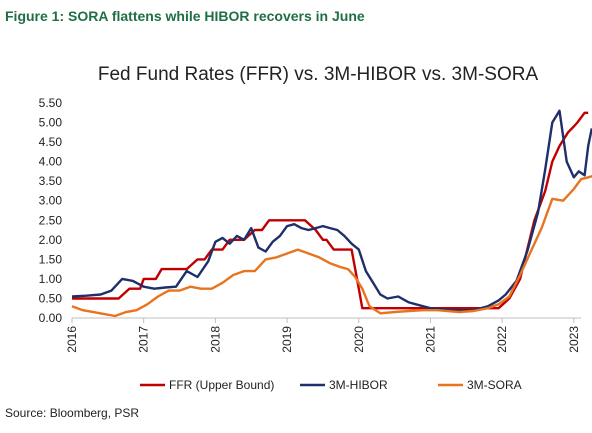 The image size is (592, 433). Describe the element at coordinates (51, 279) in the screenshot. I see `y-tick-label: 1.00` at that location.